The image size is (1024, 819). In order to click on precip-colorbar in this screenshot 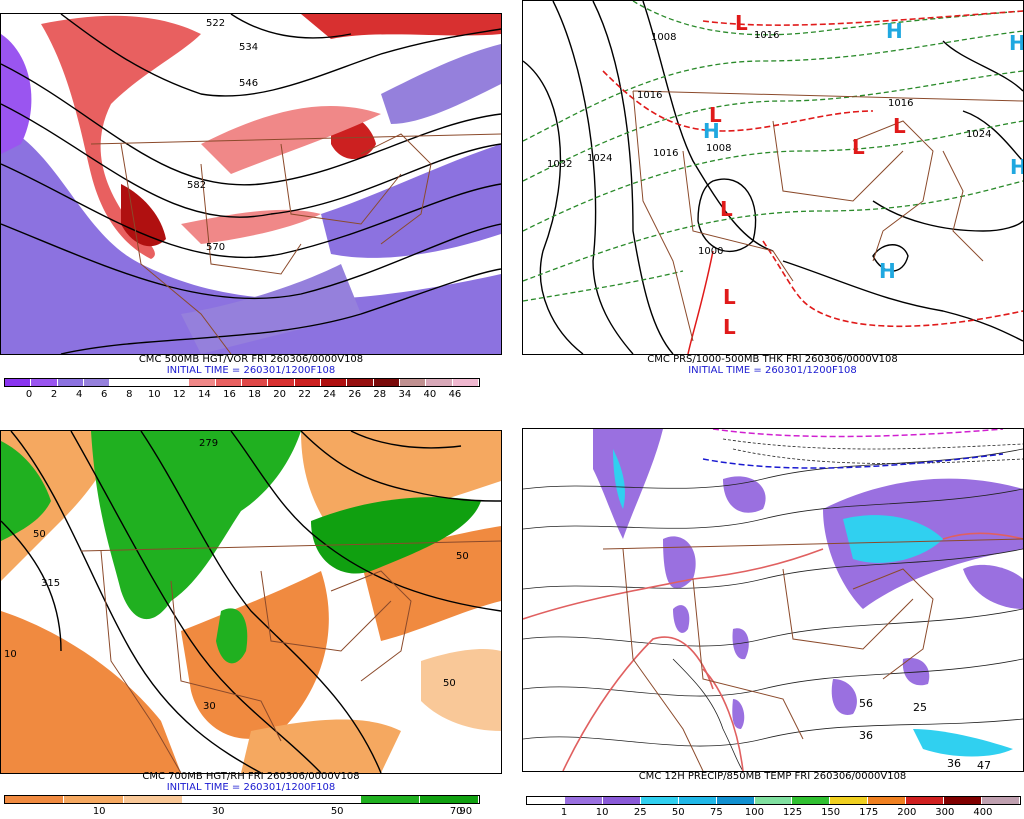, I will do `click(773, 800)`.